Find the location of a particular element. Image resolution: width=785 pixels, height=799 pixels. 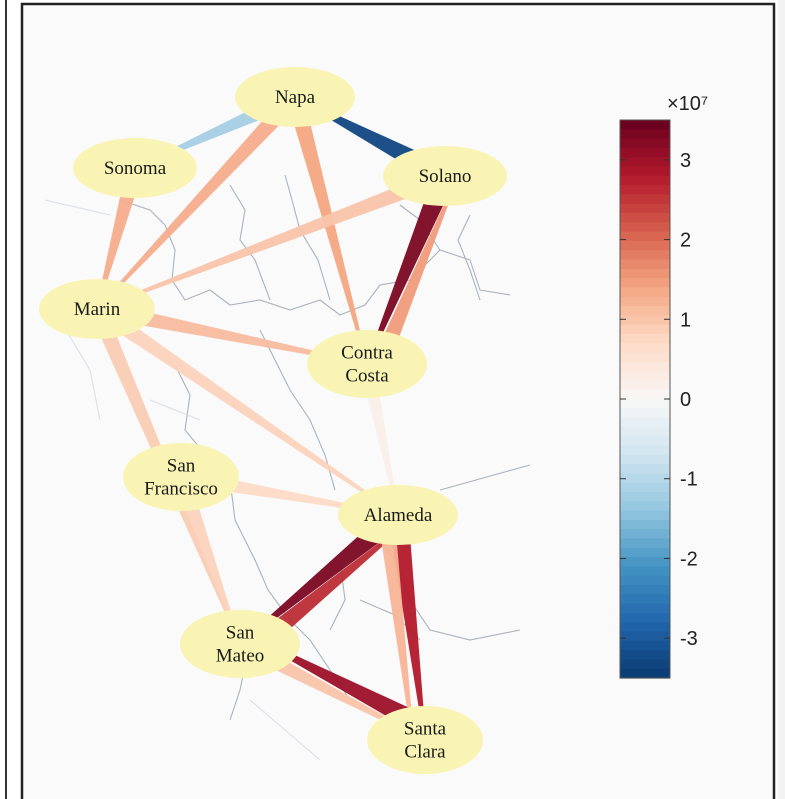

flow-edge-napa-to-marin is located at coordinates (199, 200).